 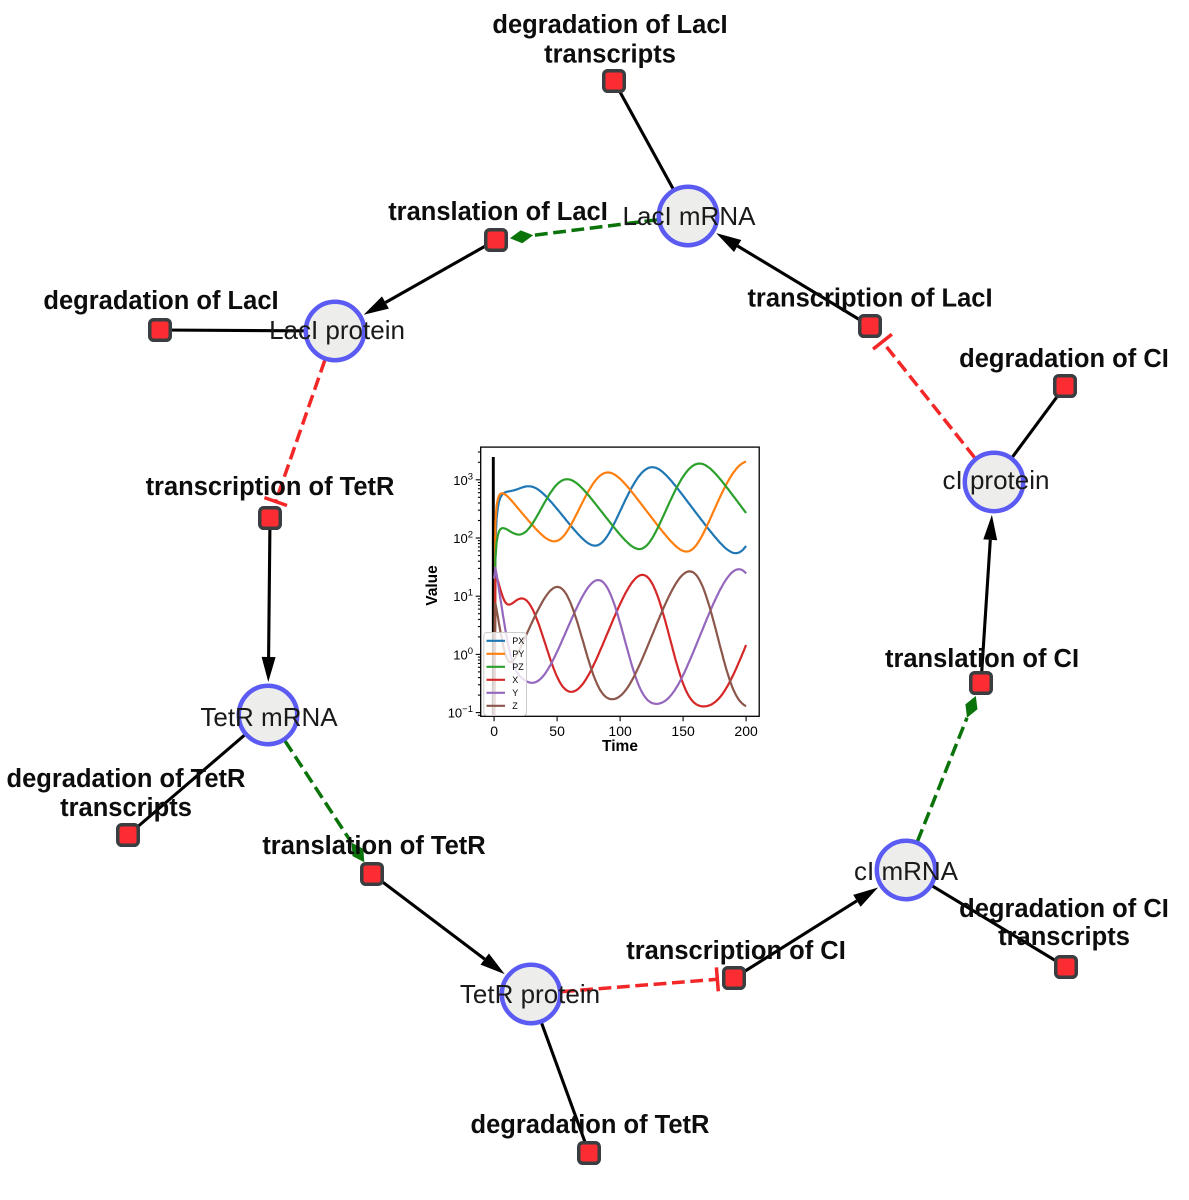 I want to click on svg-text: Value, so click(x=432, y=585).